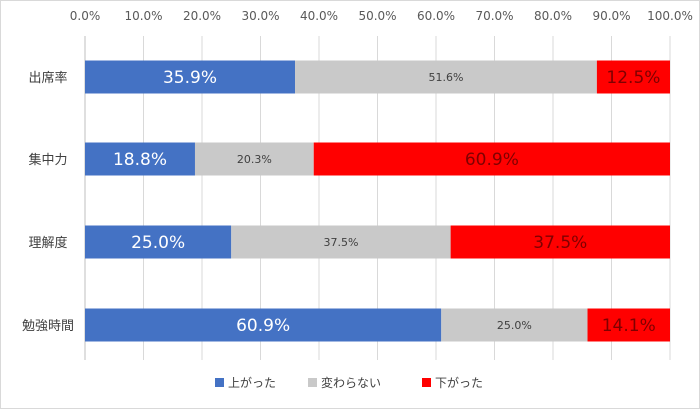  I want to click on x-tick-label: 100.0%, so click(670, 16).